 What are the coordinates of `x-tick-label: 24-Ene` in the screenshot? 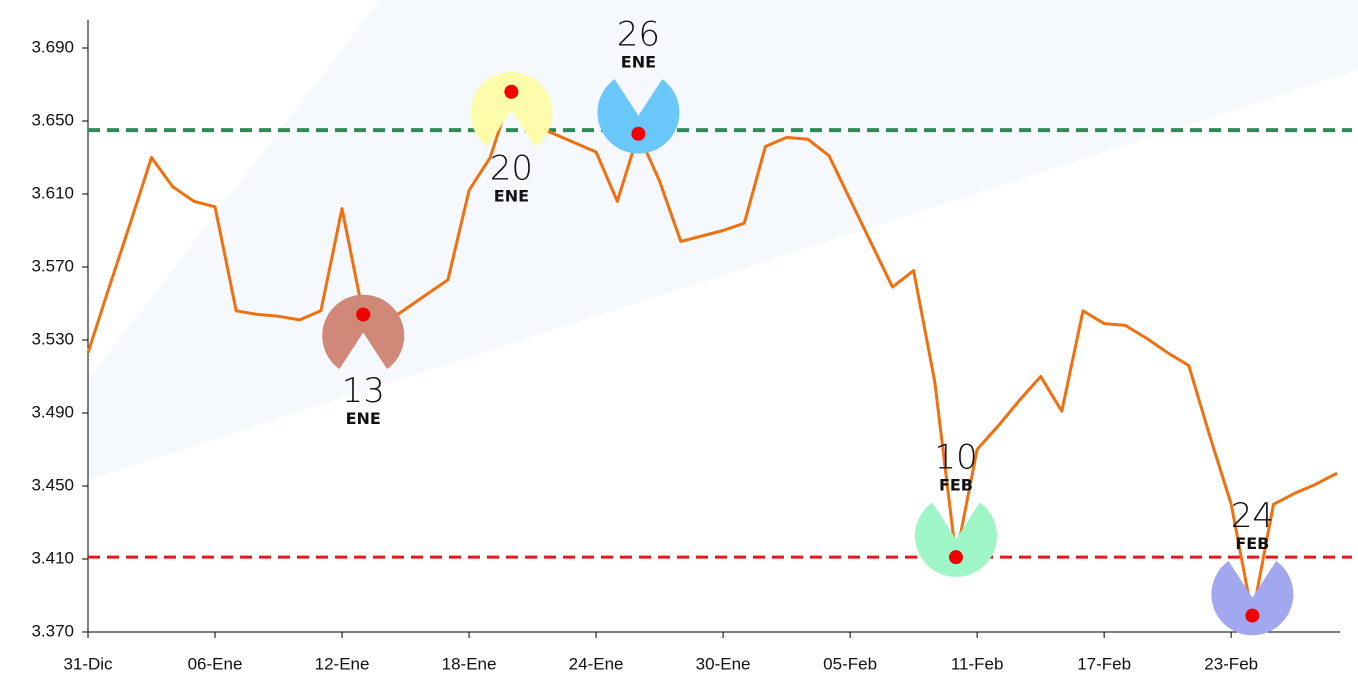 It's located at (596, 663).